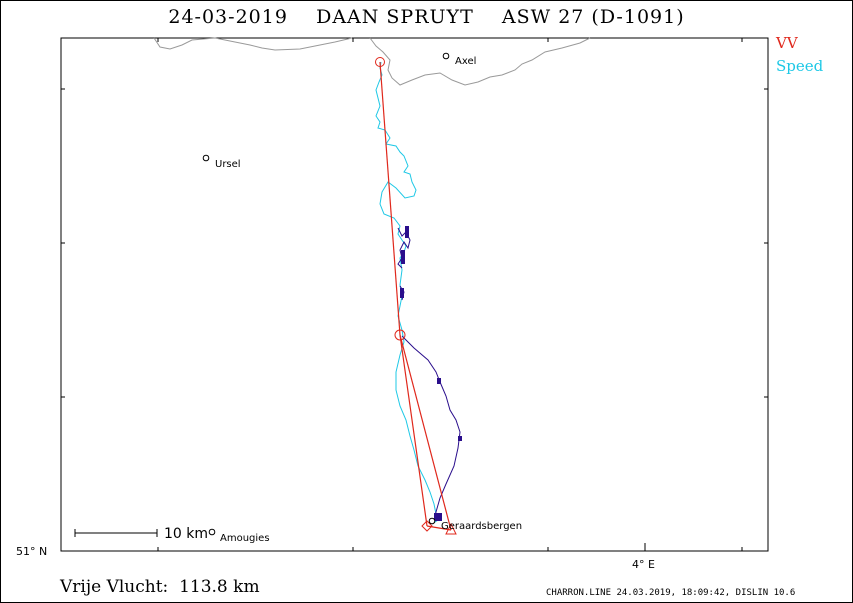 The image size is (853, 603). What do you see at coordinates (31, 551) in the screenshot?
I see `lat-axis-label: 51° N` at bounding box center [31, 551].